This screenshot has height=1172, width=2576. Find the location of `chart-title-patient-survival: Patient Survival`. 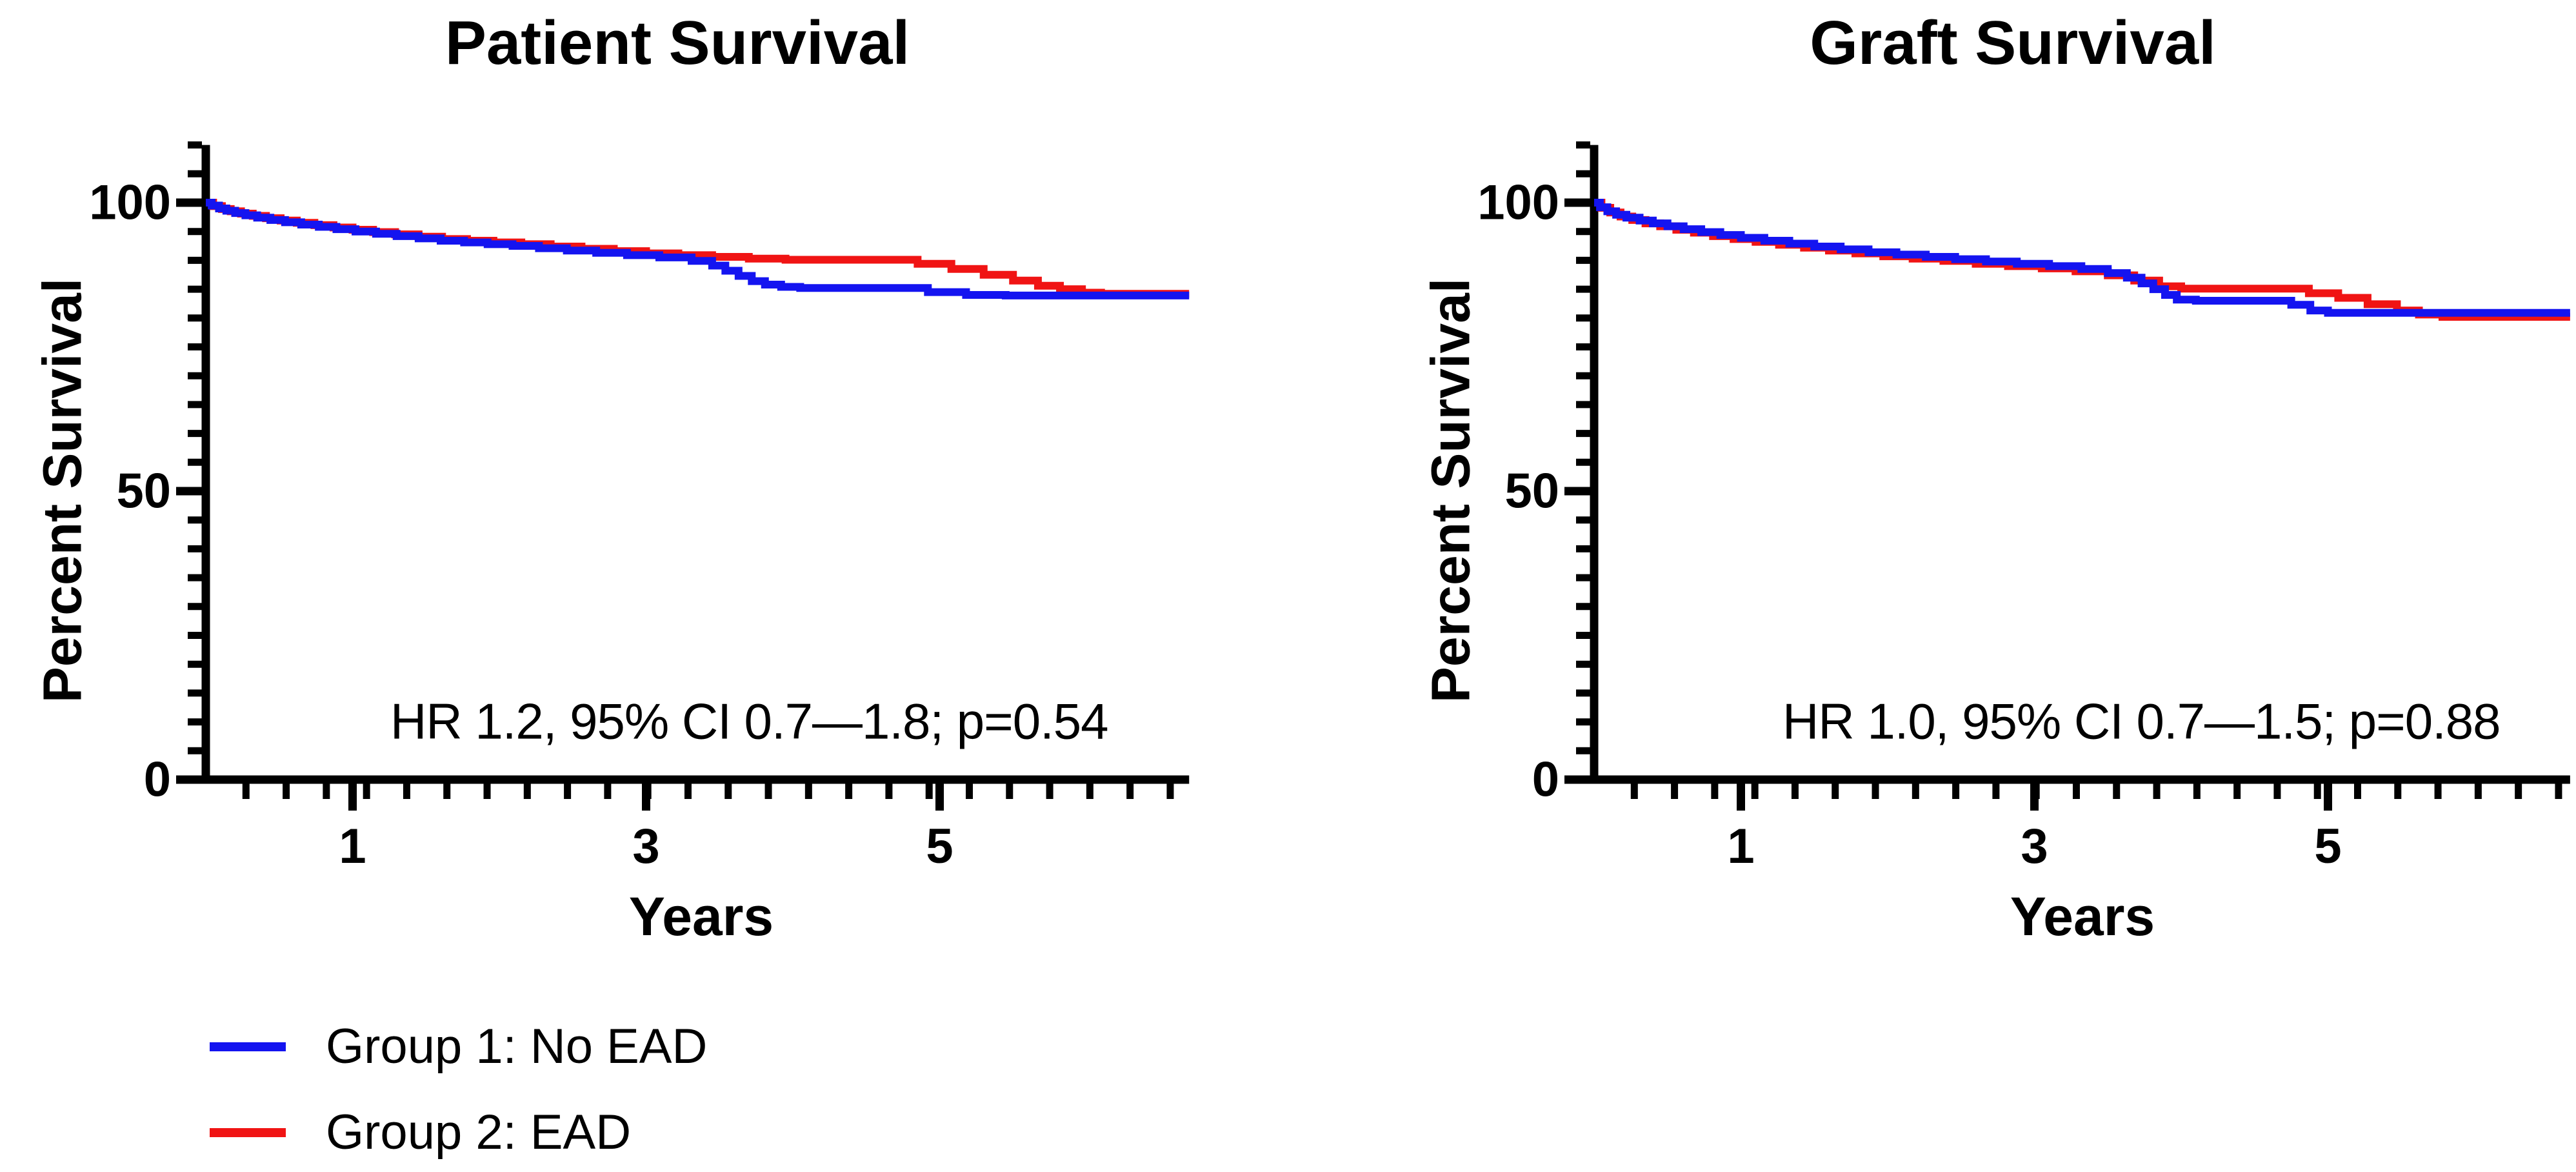

chart-title-patient-survival: Patient Survival is located at coordinates (677, 42).